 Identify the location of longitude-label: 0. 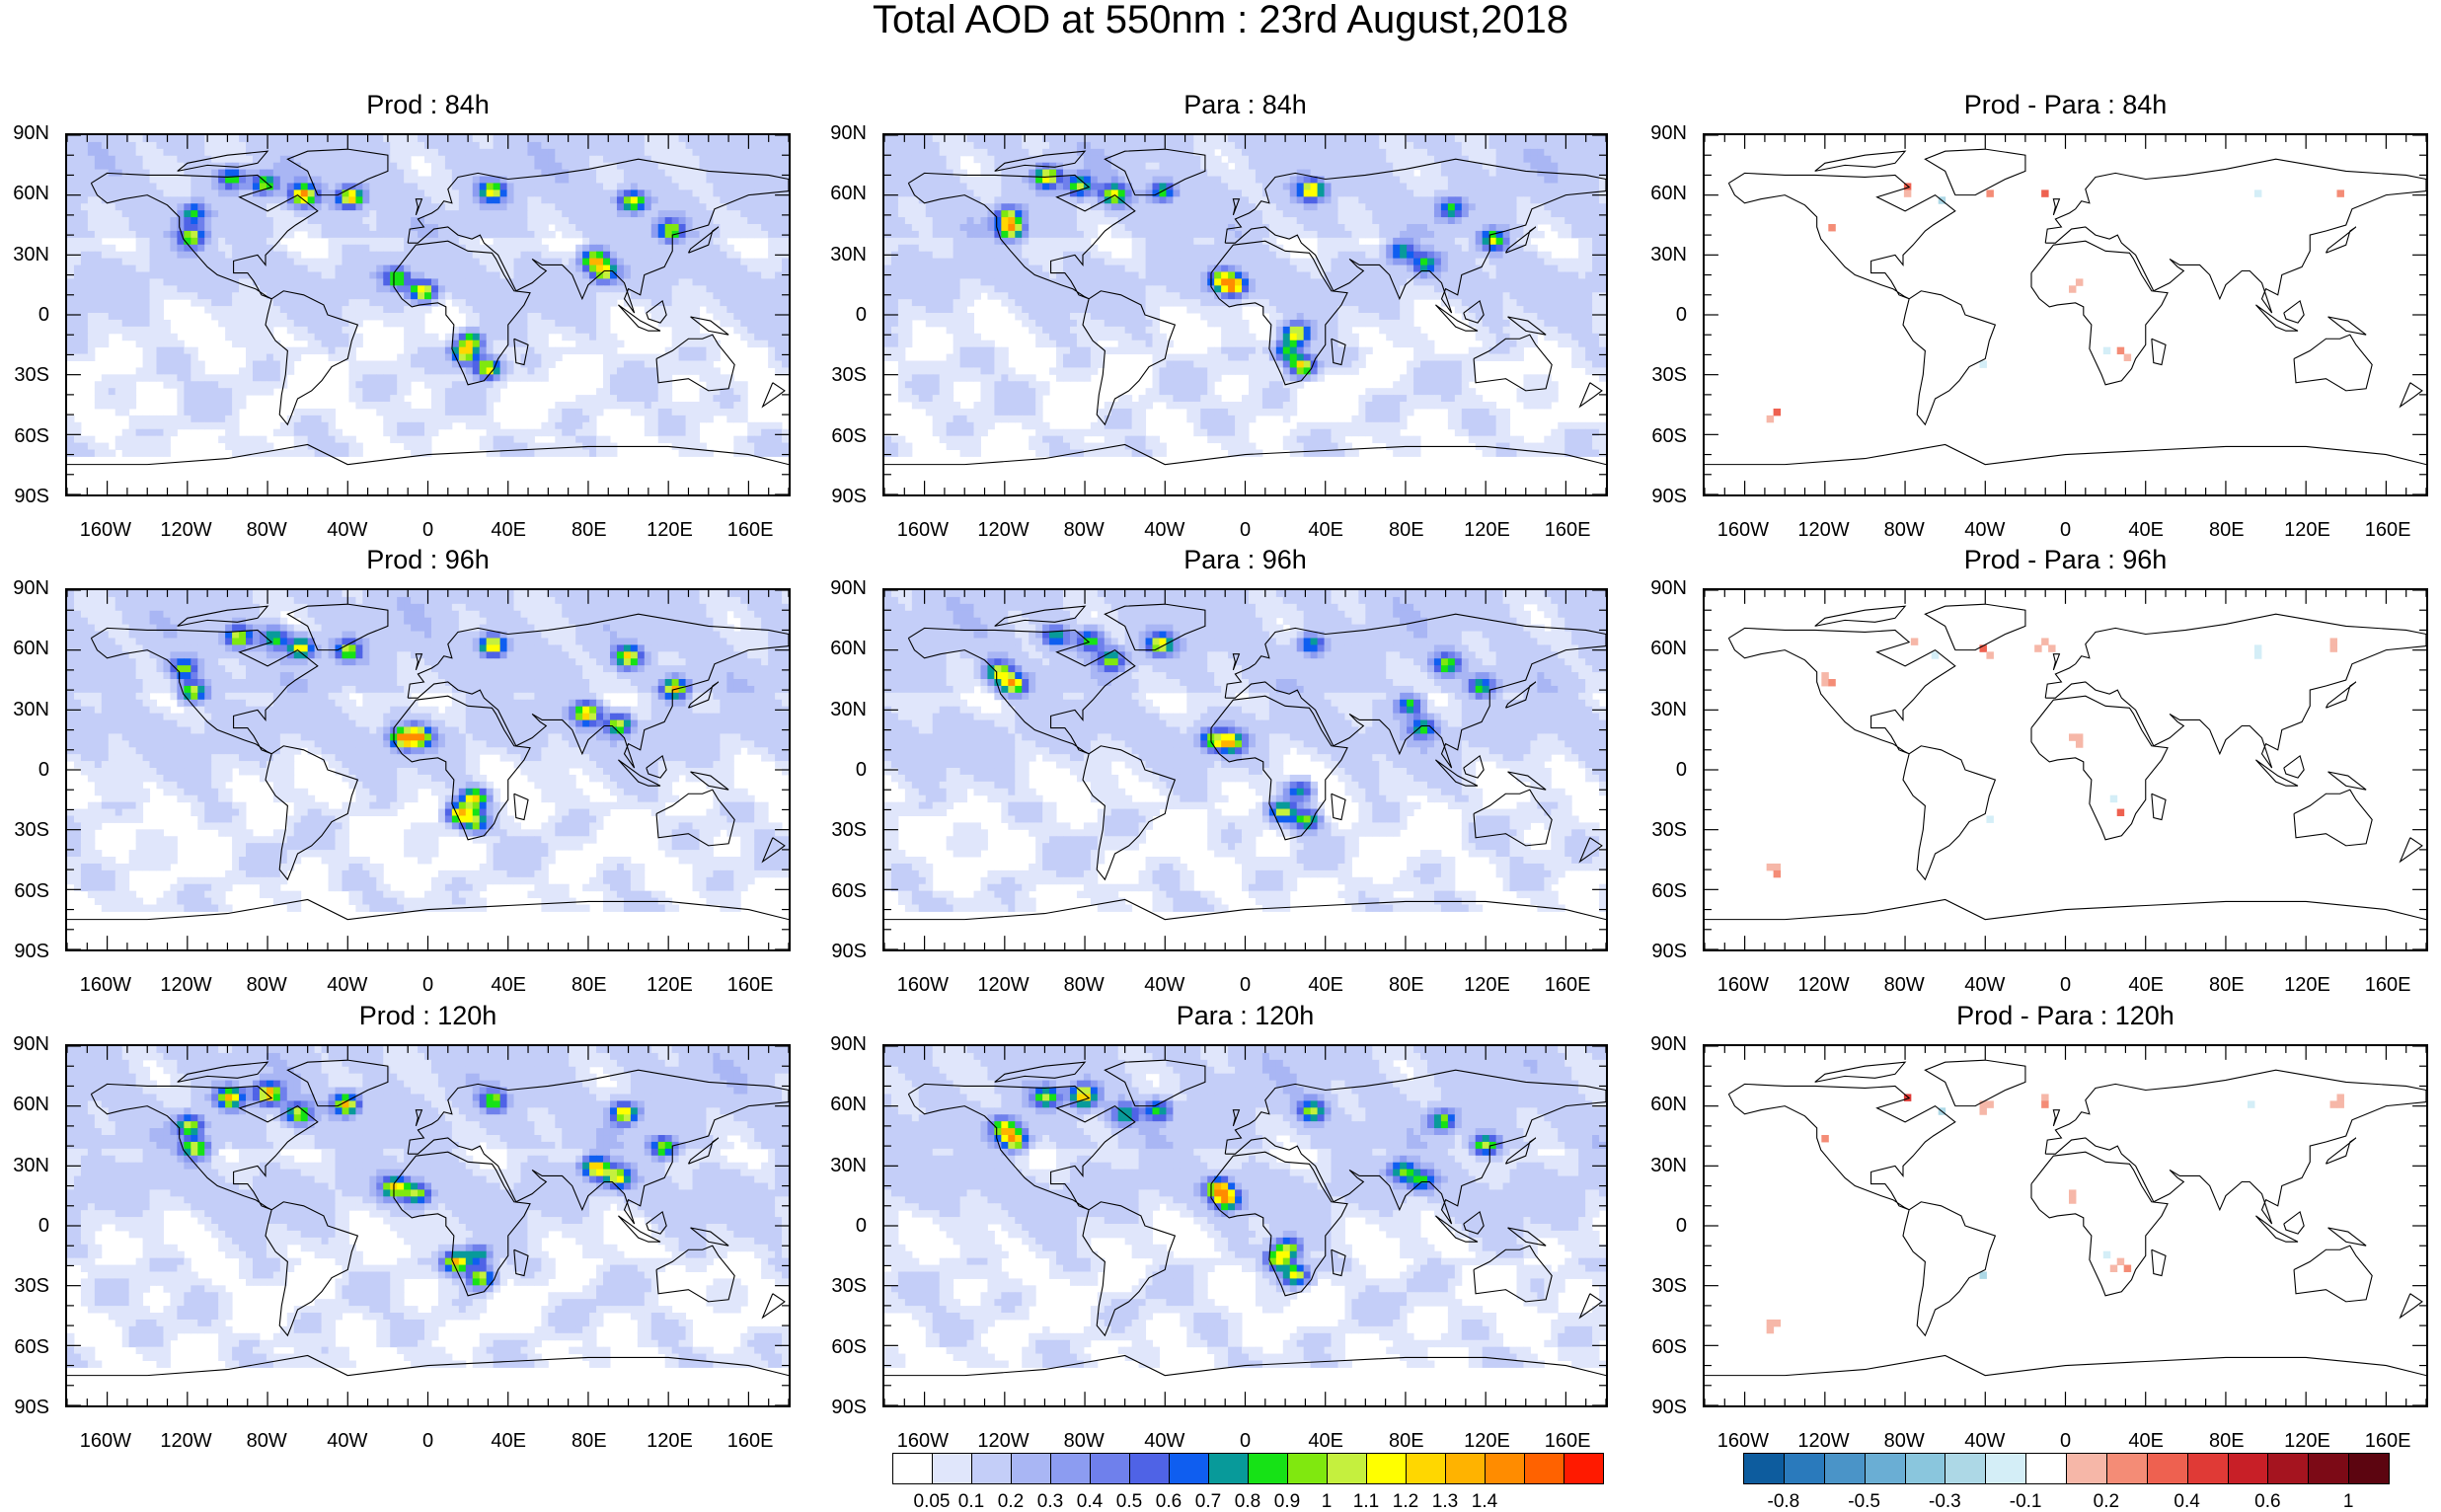
(1246, 1441).